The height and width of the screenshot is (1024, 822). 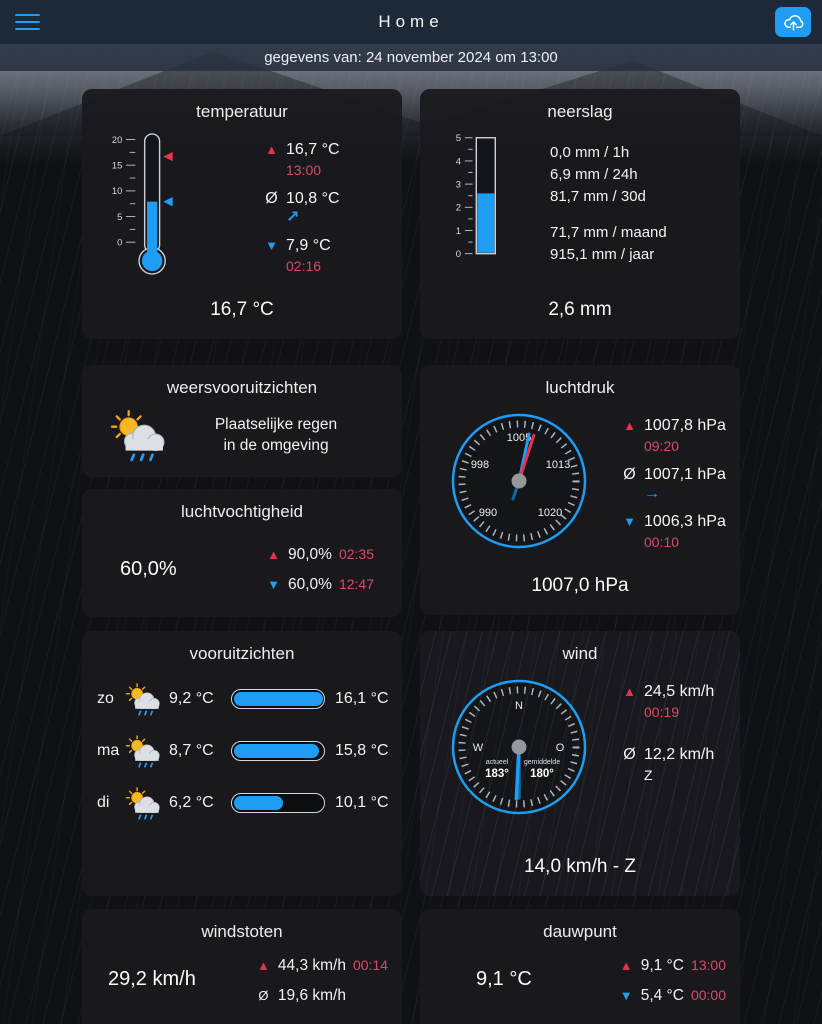 I want to click on svg-text: 990, so click(x=488, y=513).